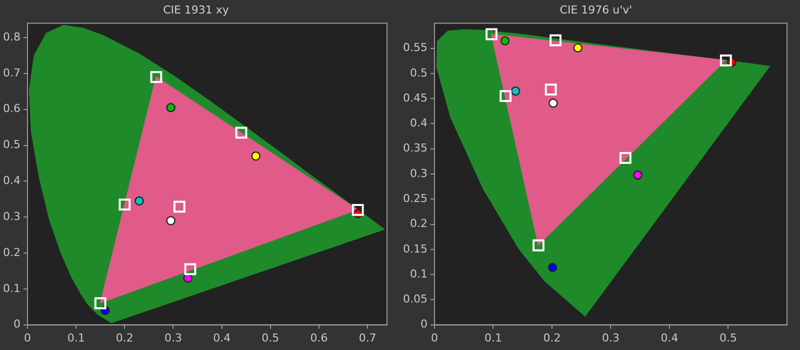  What do you see at coordinates (415, 47) in the screenshot?
I see `y-tick-label: 0.55` at bounding box center [415, 47].